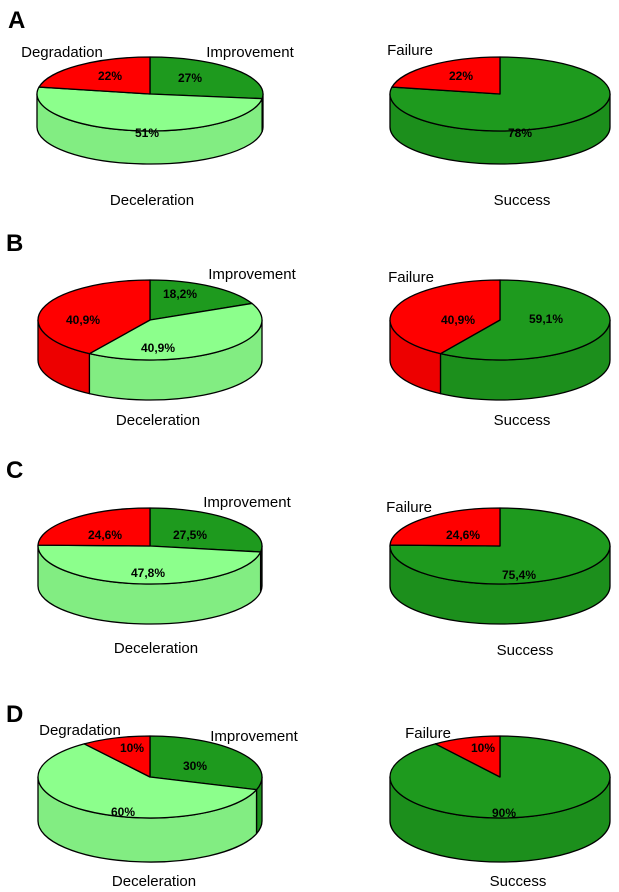 The width and height of the screenshot is (619, 892). I want to click on slice-value-label: 27,5%, so click(190, 535).